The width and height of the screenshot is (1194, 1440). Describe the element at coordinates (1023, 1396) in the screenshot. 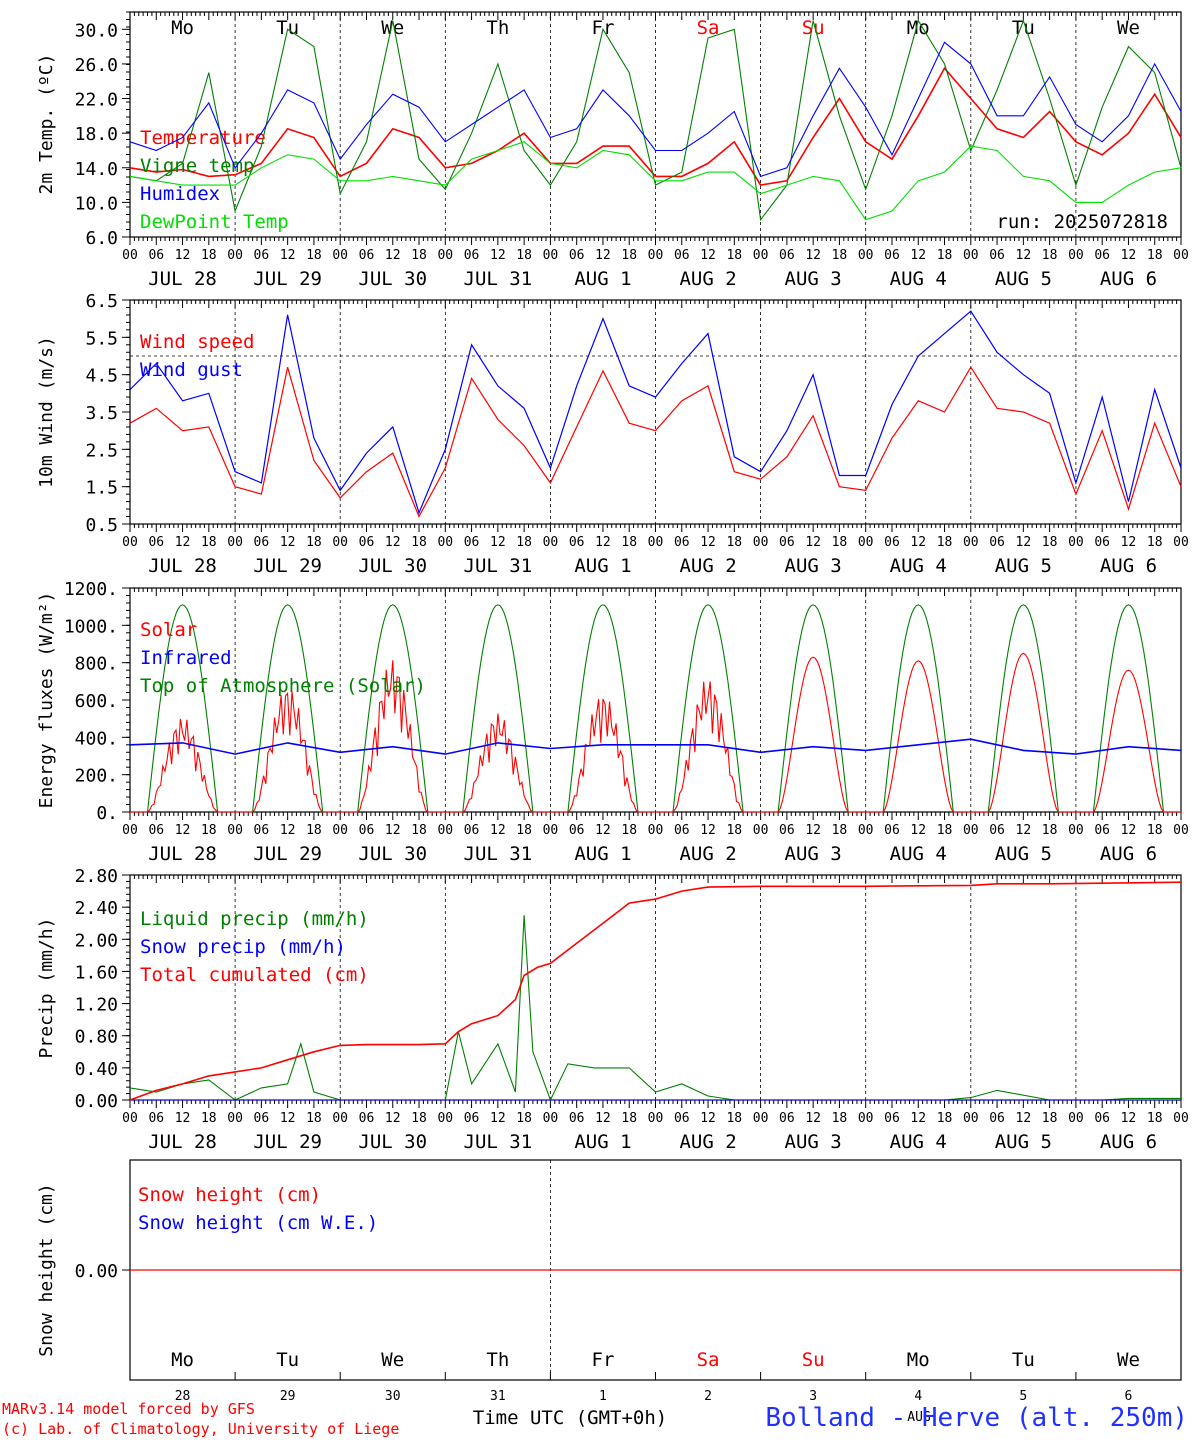

I see `snow-day-number: 5` at that location.